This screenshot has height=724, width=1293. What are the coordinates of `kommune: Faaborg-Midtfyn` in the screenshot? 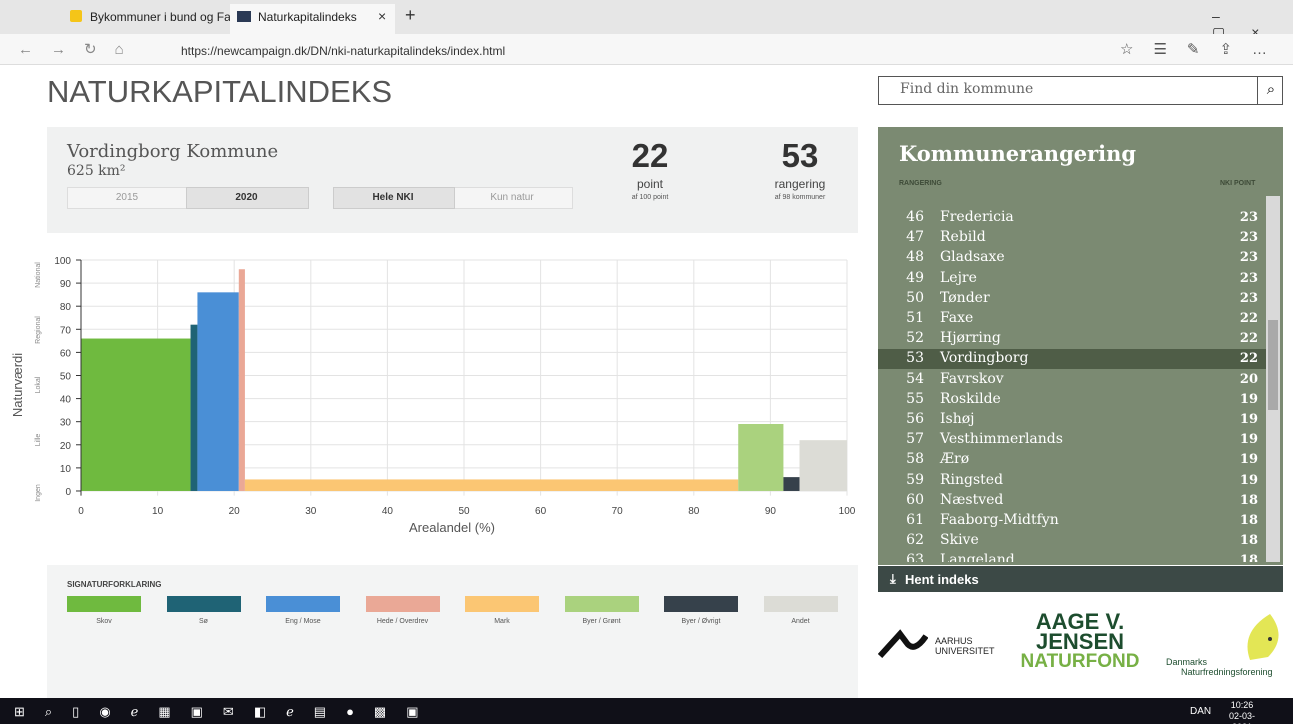 It's located at (999, 520).